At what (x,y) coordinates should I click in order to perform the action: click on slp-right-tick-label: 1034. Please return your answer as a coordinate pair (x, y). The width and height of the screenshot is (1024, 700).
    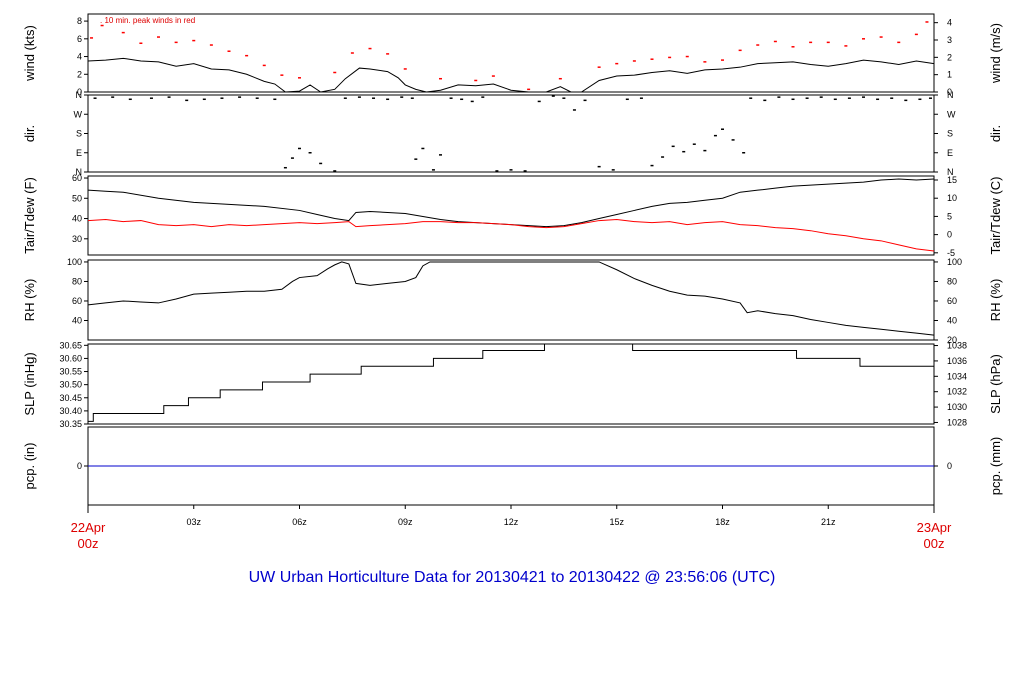
    Looking at the image, I should click on (957, 376).